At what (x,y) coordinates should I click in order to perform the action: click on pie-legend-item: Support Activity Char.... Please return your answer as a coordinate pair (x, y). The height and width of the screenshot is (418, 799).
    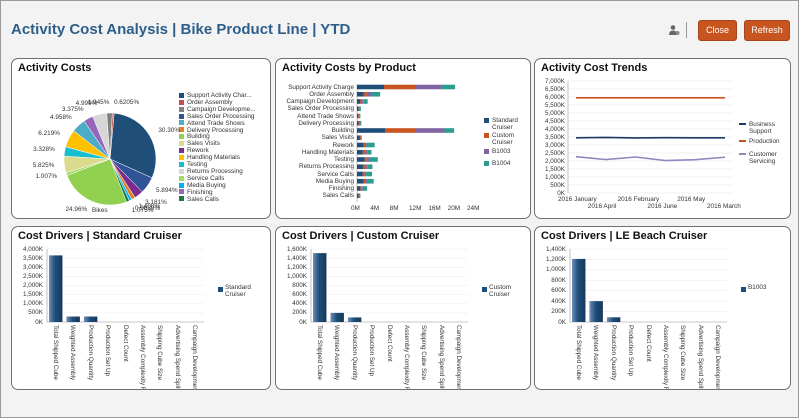
    Looking at the image, I should click on (215, 95).